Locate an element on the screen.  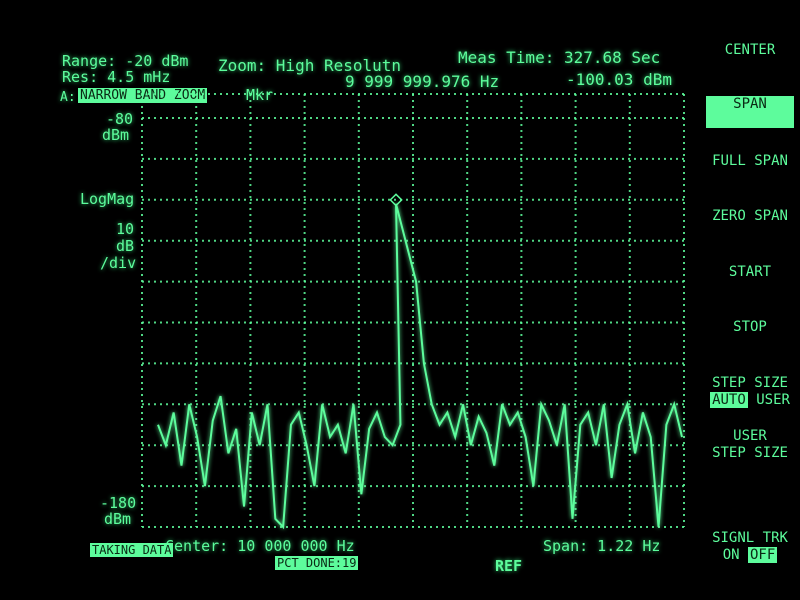
signal-track-off: OFF is located at coordinates (763, 555).